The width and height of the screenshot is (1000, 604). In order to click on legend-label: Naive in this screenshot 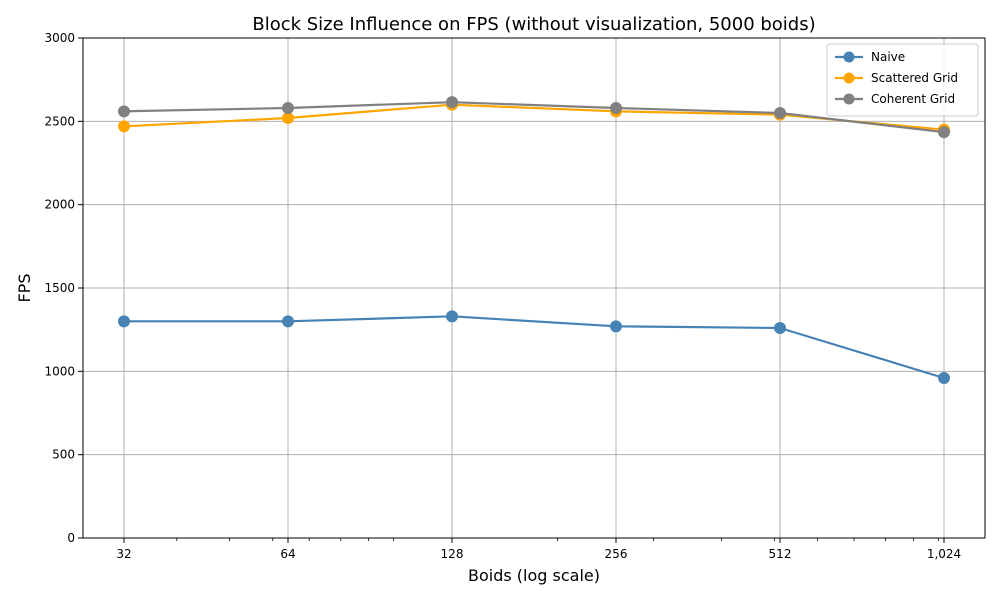, I will do `click(888, 57)`.